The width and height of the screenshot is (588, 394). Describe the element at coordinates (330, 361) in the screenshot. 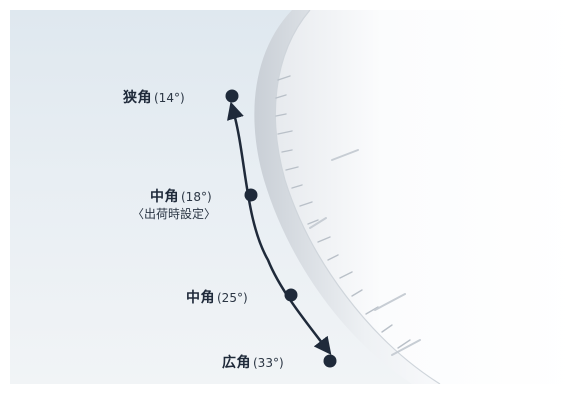

I see `dot-wide-angle` at that location.